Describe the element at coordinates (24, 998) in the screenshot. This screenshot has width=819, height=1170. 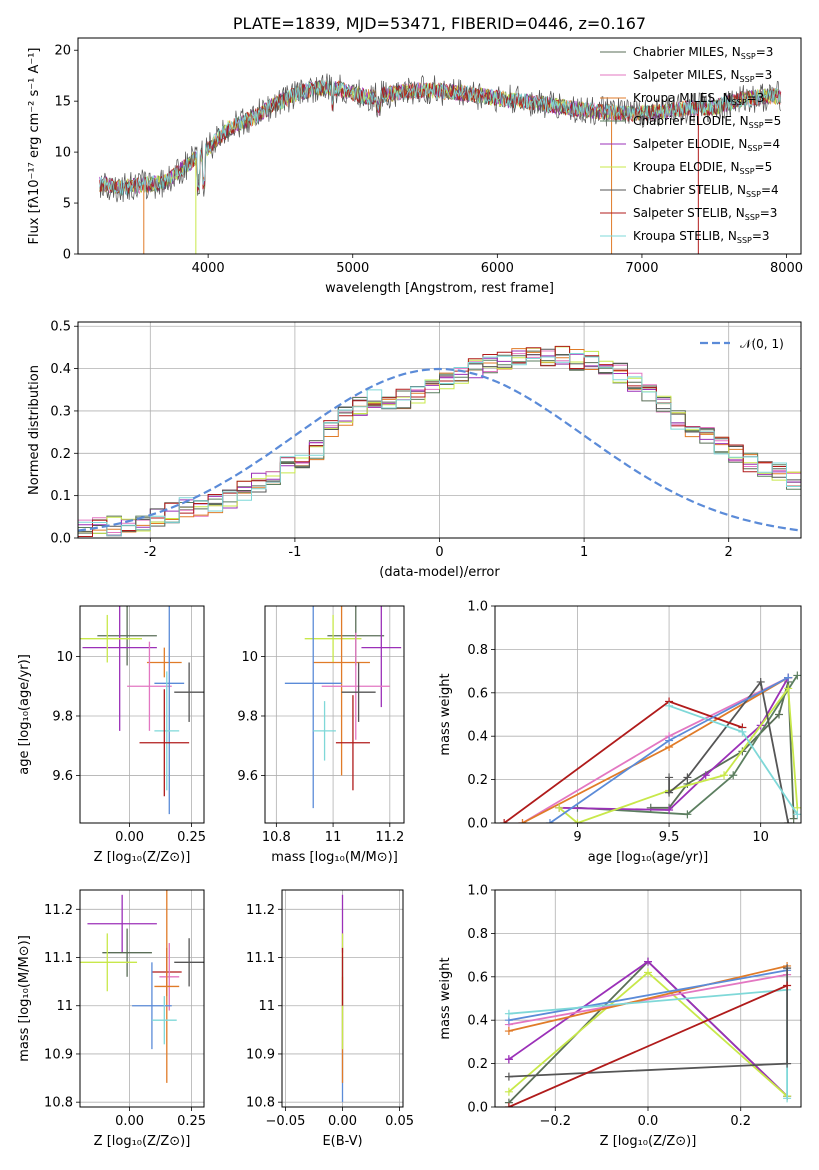
I see `y-axis-label: mass [log₁₀(M/M⊙)]` at that location.